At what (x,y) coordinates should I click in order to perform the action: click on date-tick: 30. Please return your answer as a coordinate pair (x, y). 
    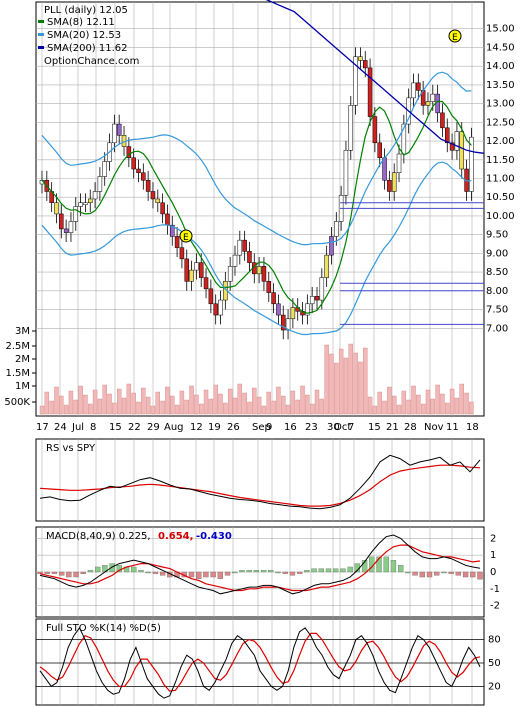
    Looking at the image, I should click on (333, 427).